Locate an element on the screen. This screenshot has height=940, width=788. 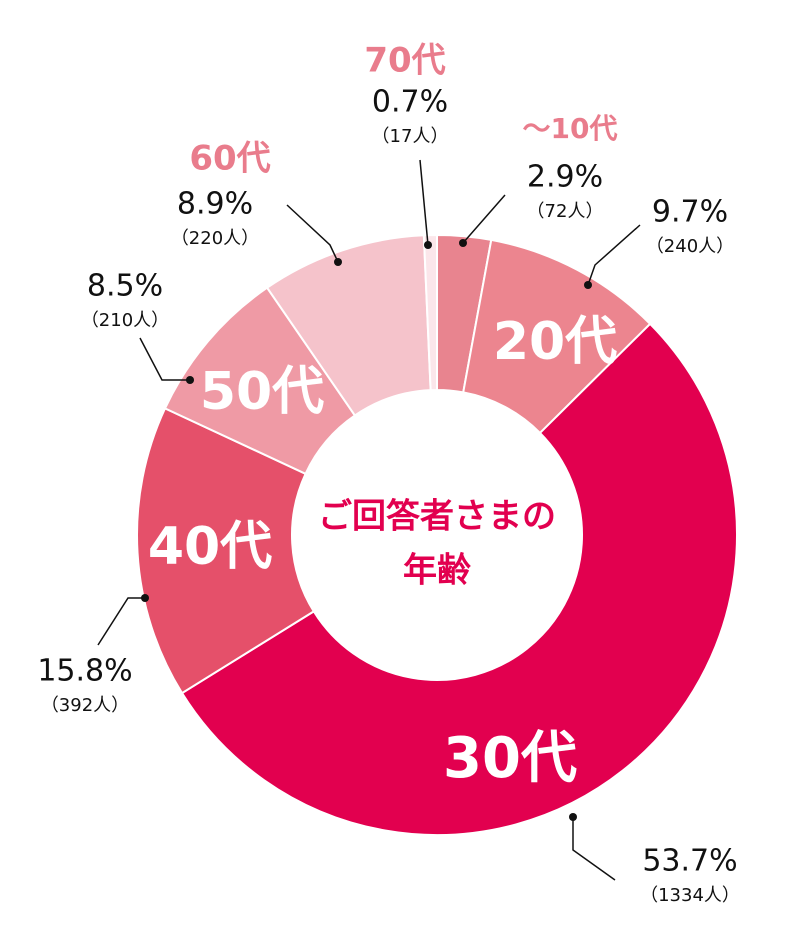
center-label: 年齢 is located at coordinates (437, 571).